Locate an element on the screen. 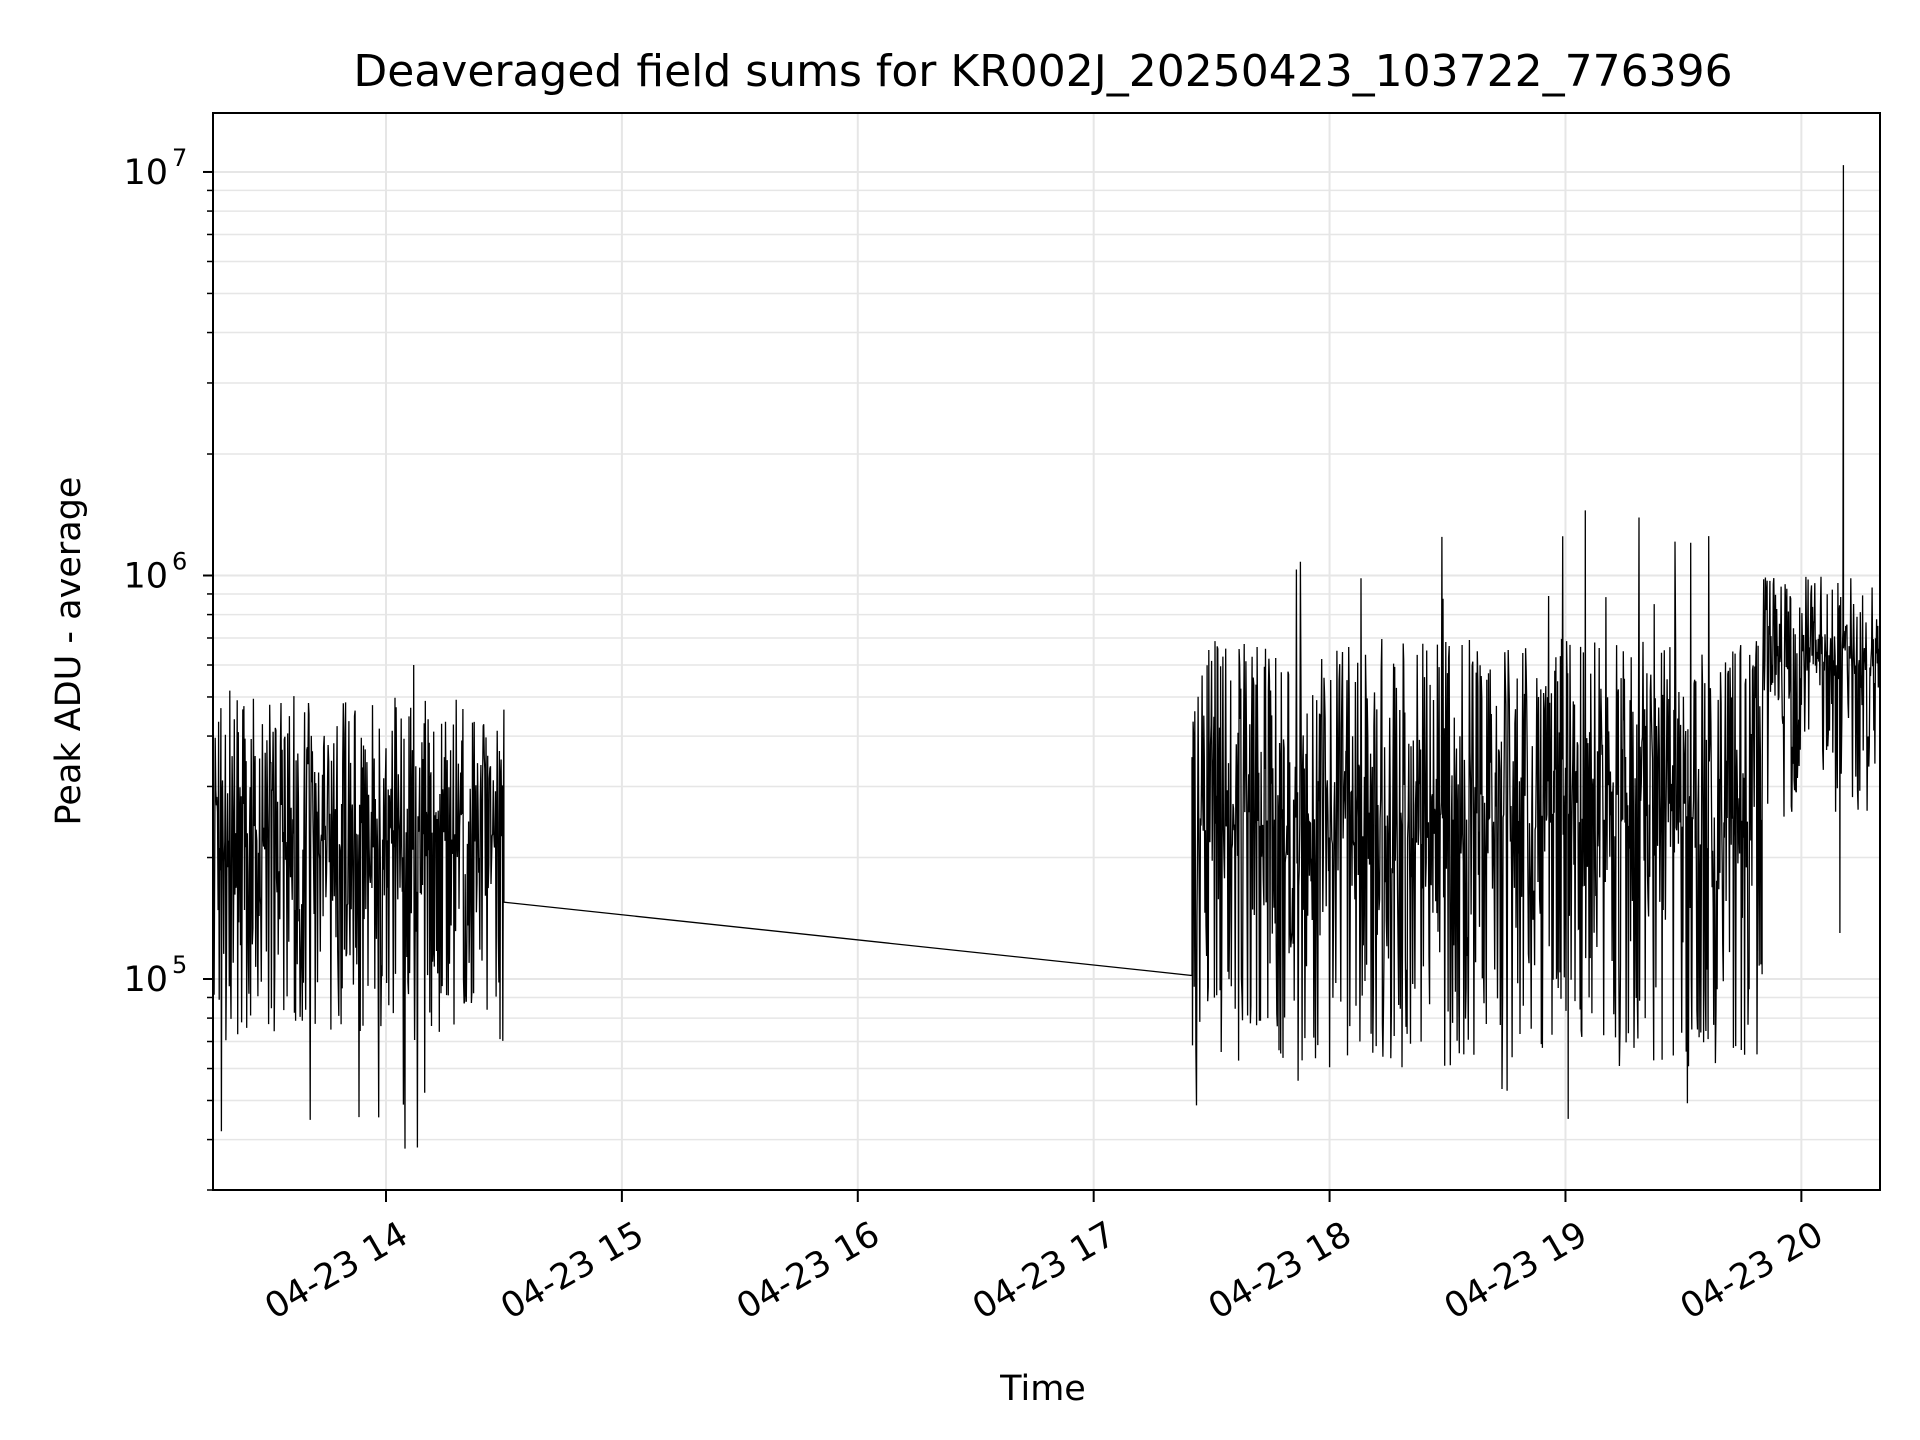 This screenshot has width=1920, height=1440. y-tick-label: 10 5 is located at coordinates (155, 975).